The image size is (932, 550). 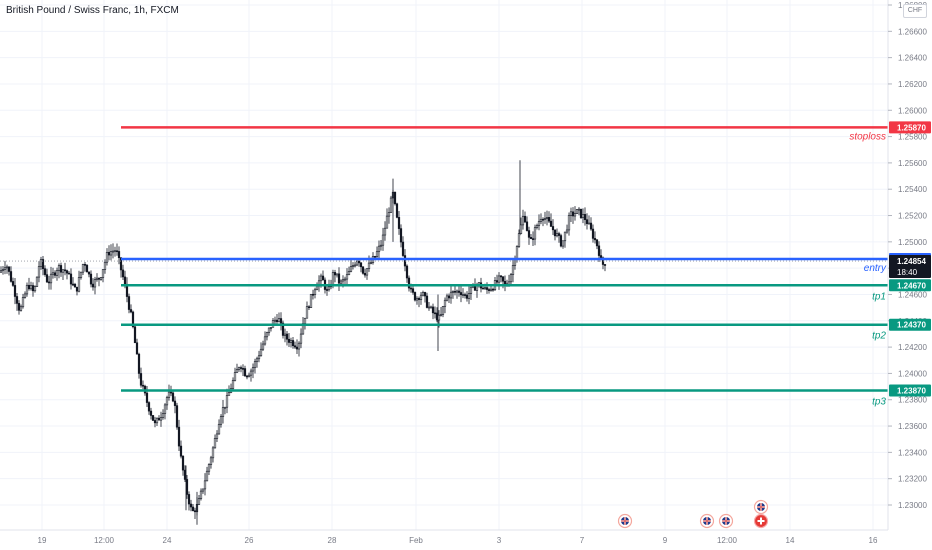 I want to click on price-tick-label: 1.26000, so click(x=912, y=110).